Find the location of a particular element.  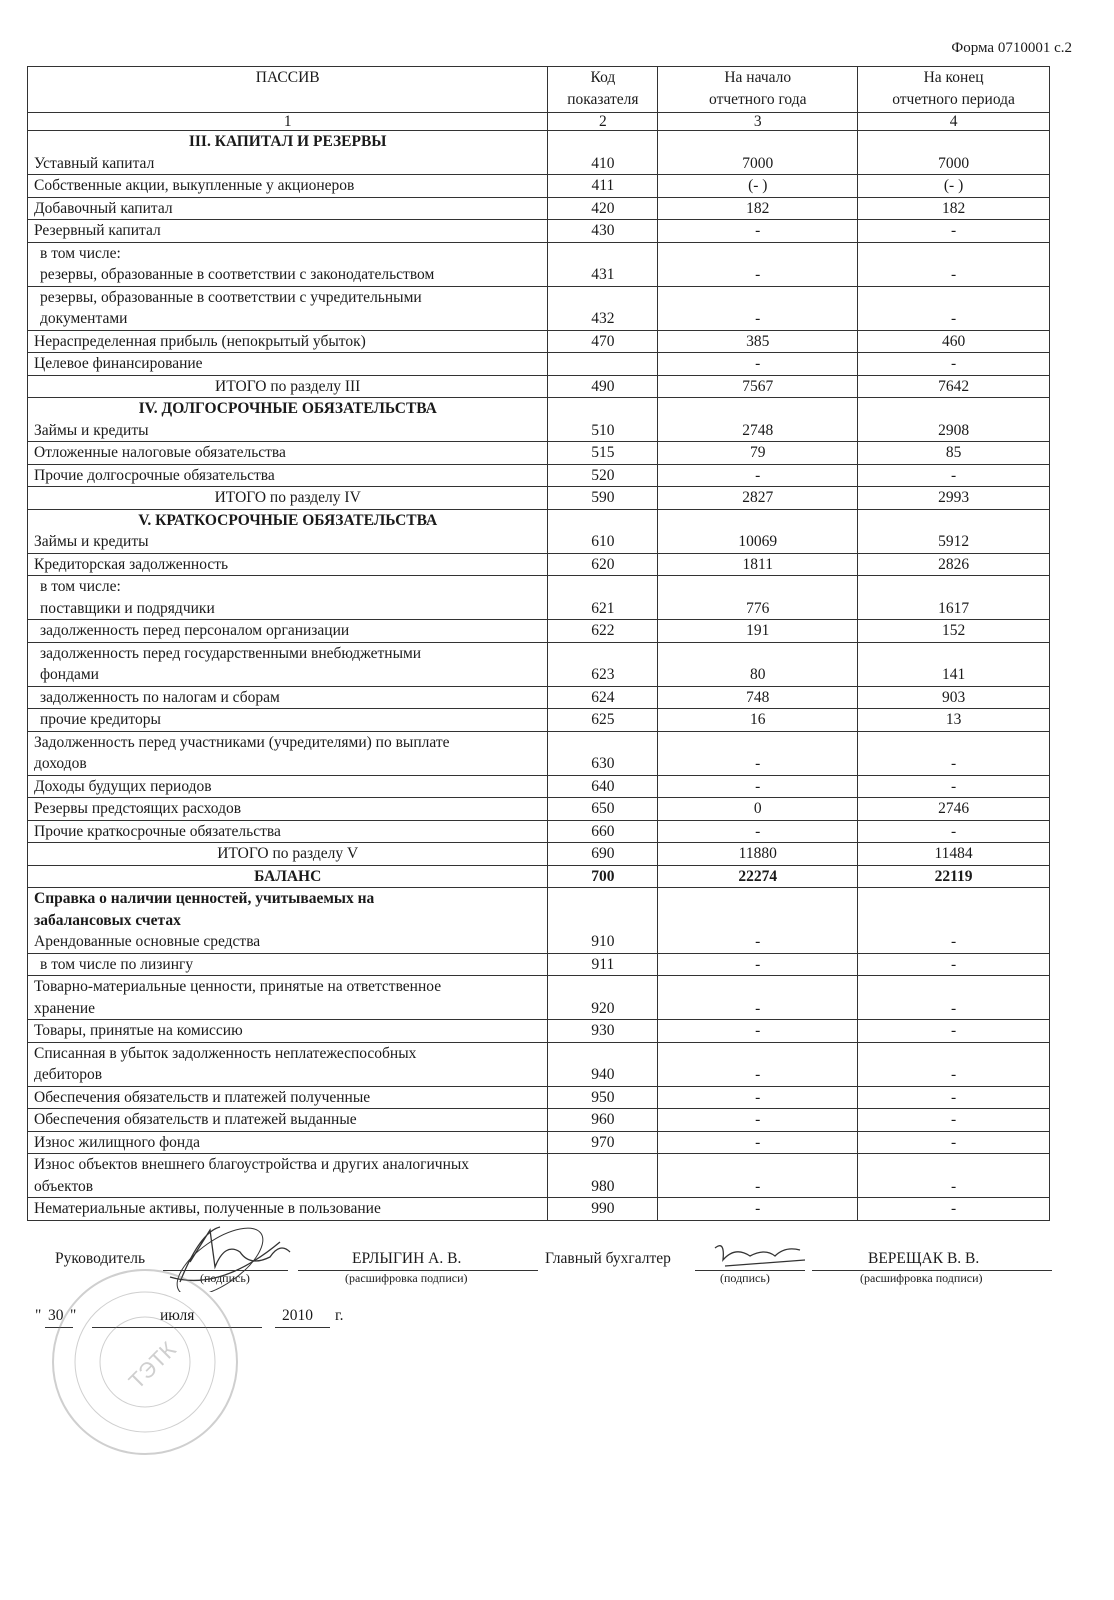

row-start: 11880 is located at coordinates (758, 854).